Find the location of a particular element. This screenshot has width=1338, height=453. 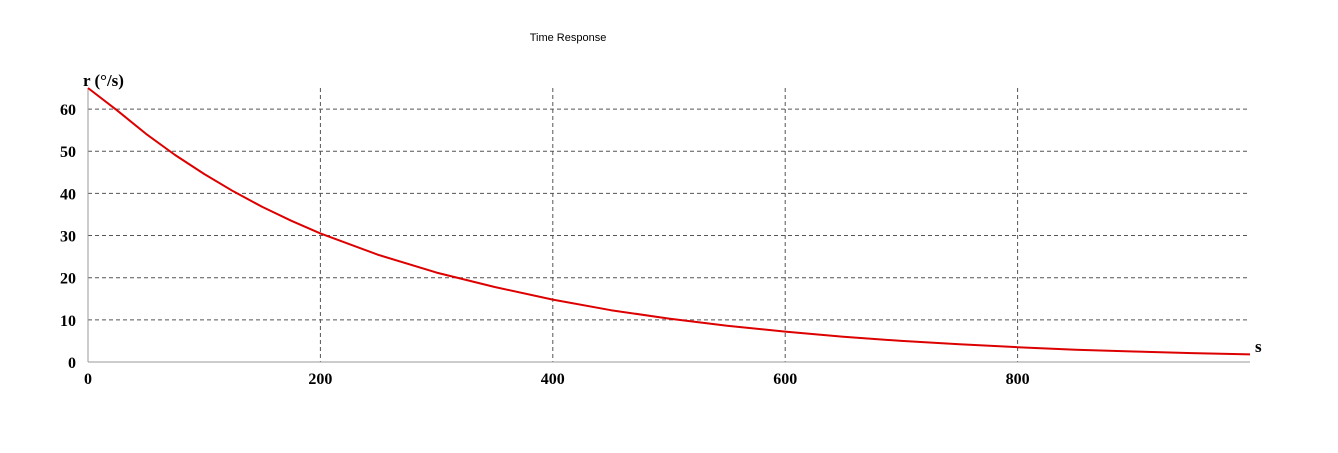

x-axis-label: s is located at coordinates (1258, 346).